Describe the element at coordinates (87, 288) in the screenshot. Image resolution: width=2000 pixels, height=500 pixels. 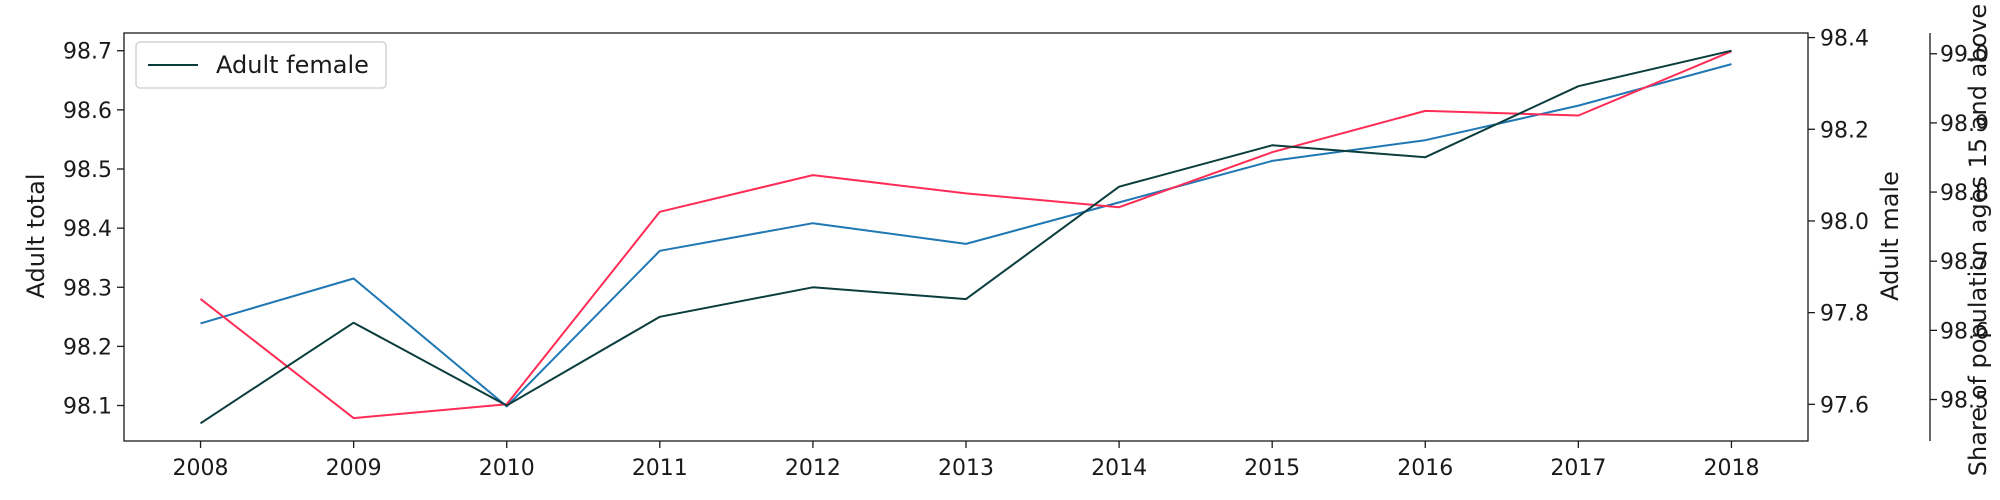
I see `y-tick-label-left: 98.3` at that location.